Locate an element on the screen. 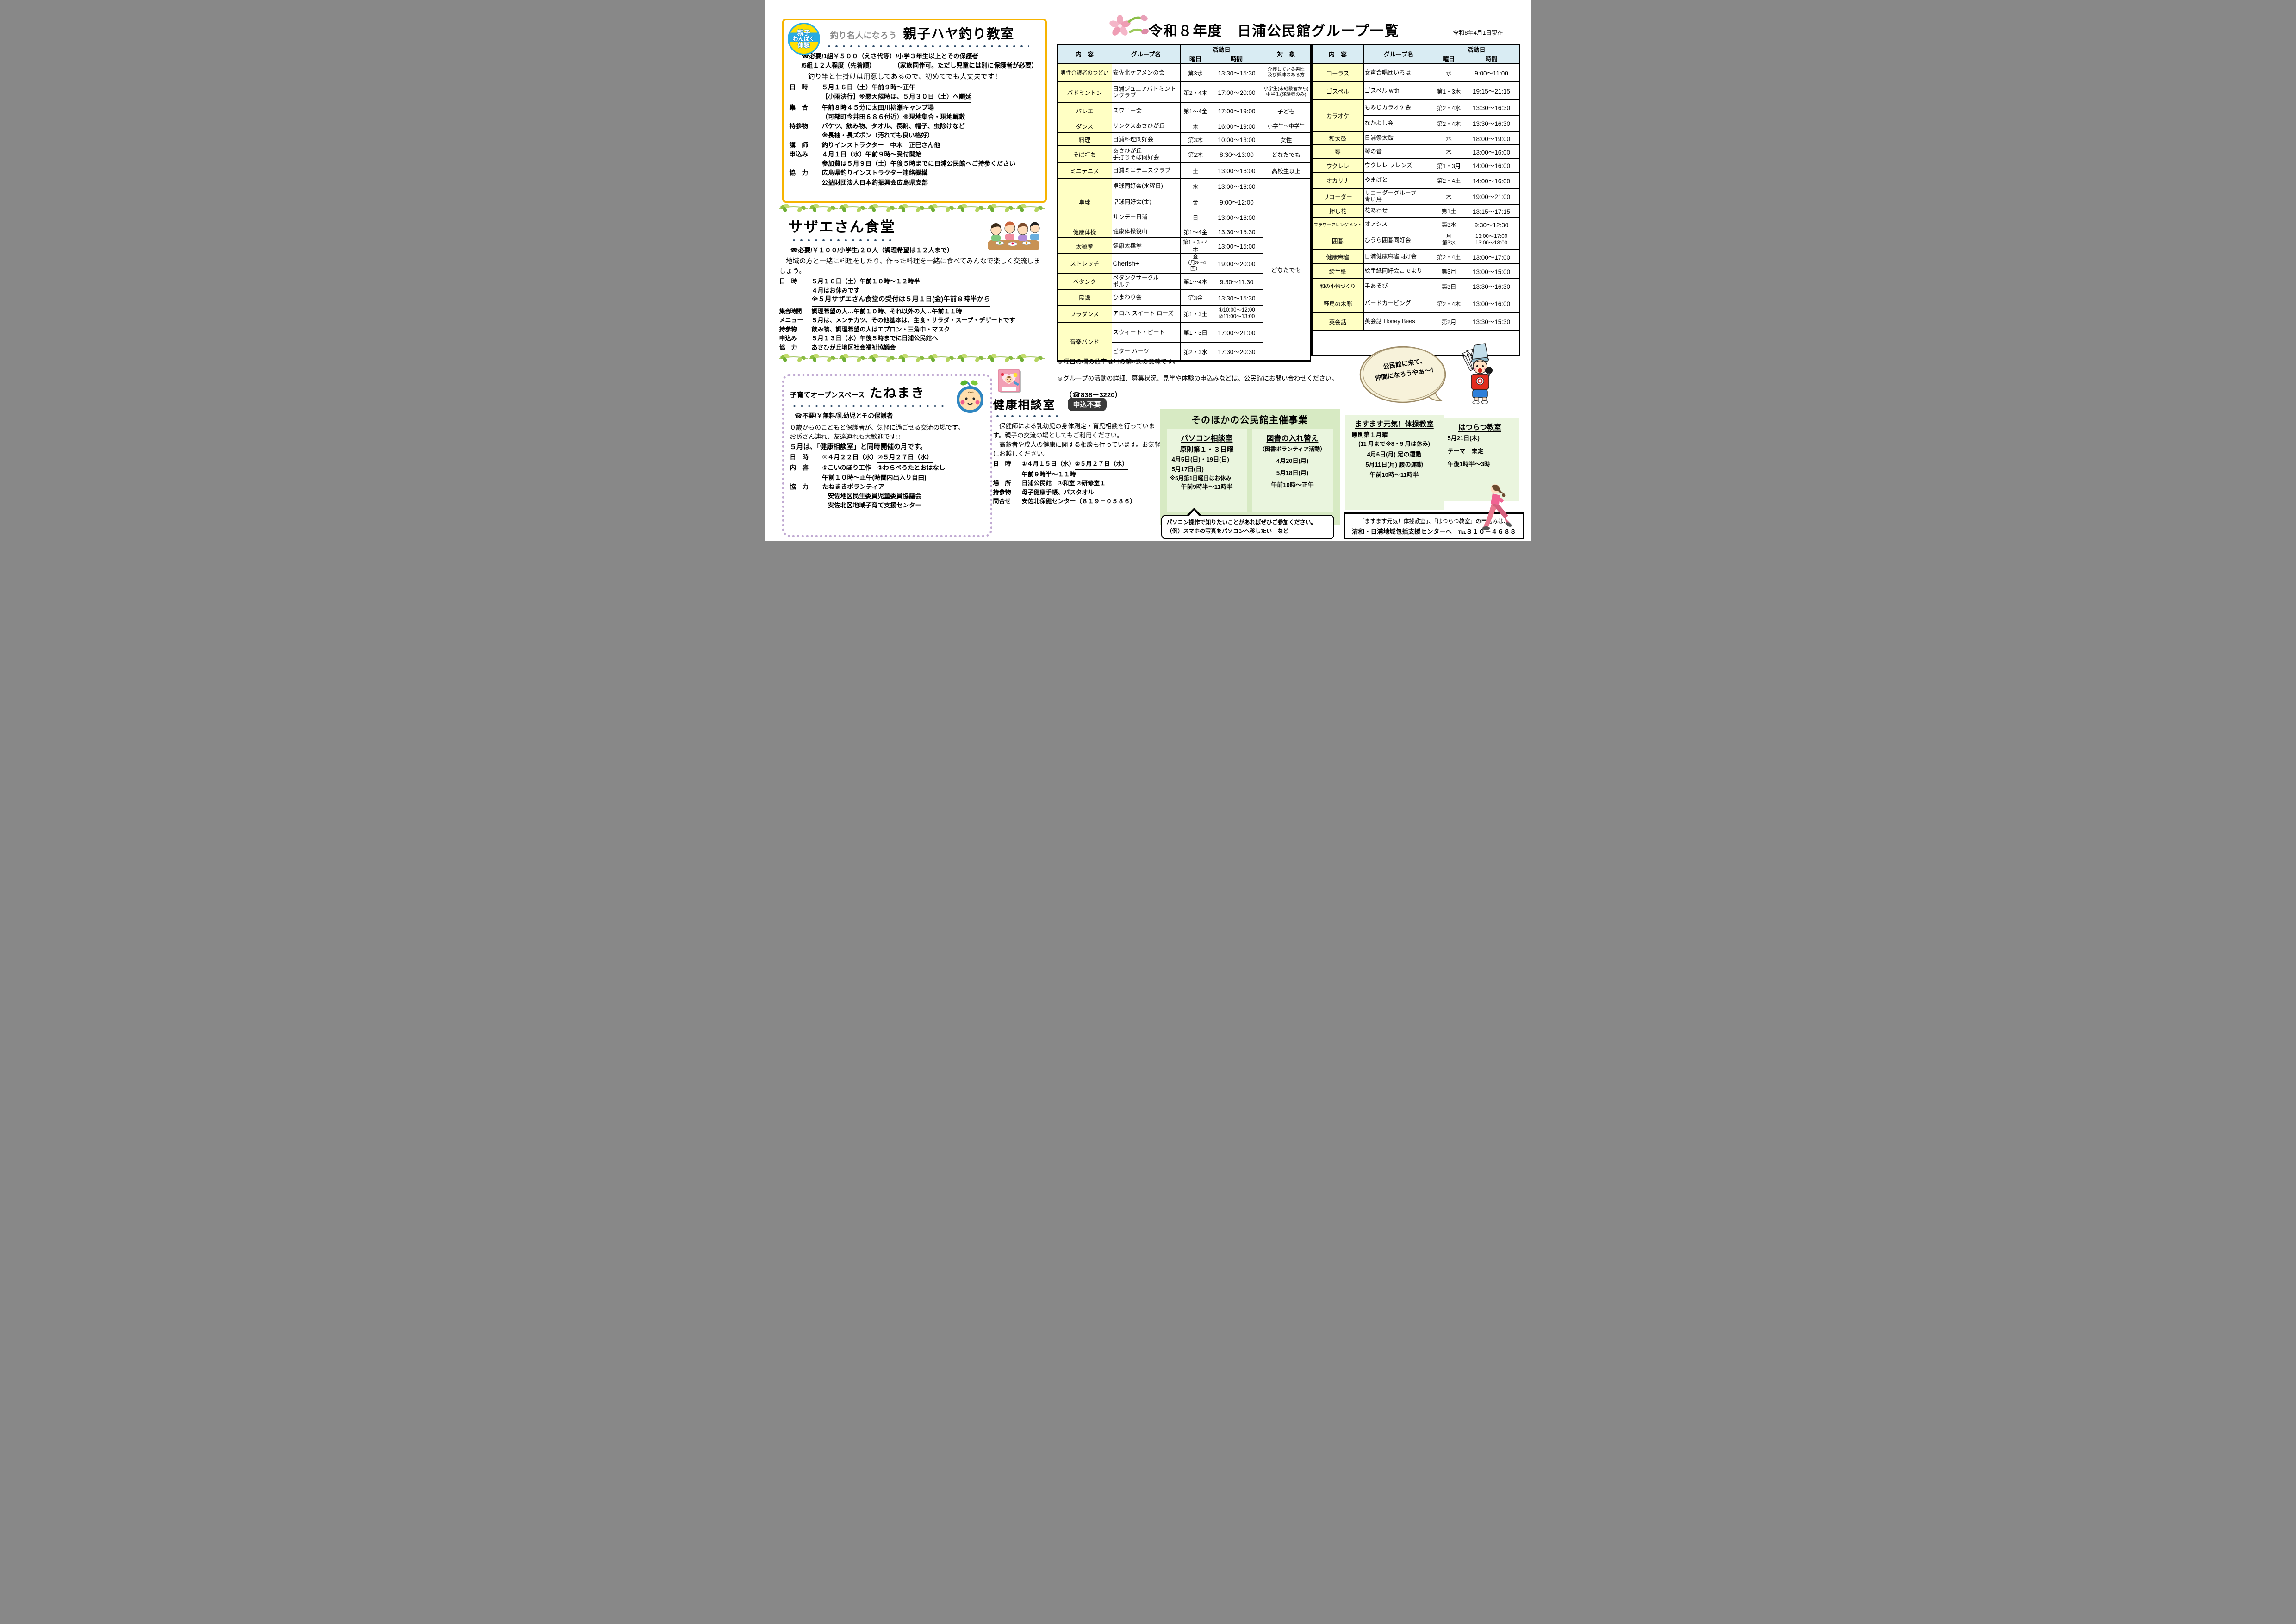 The image size is (2296, 1624). field-value: ①こいのぼり工作 ②わらべうたとおはなし is located at coordinates (884, 468).